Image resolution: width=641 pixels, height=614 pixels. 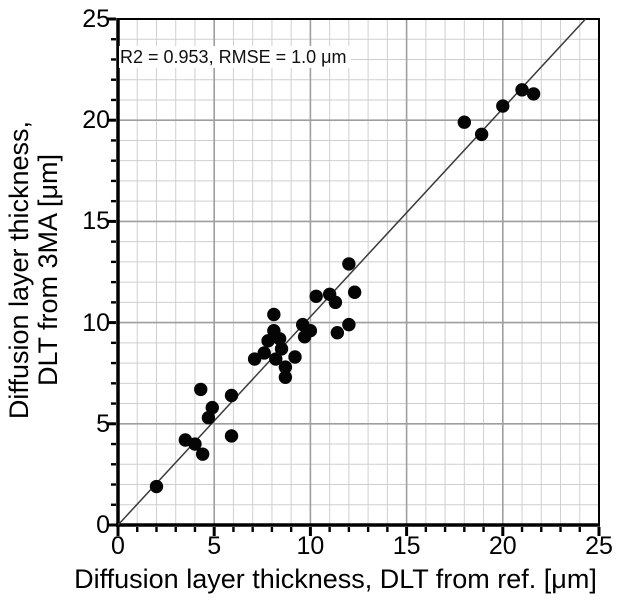 I want to click on x-tick-label: 0, so click(x=118, y=546).